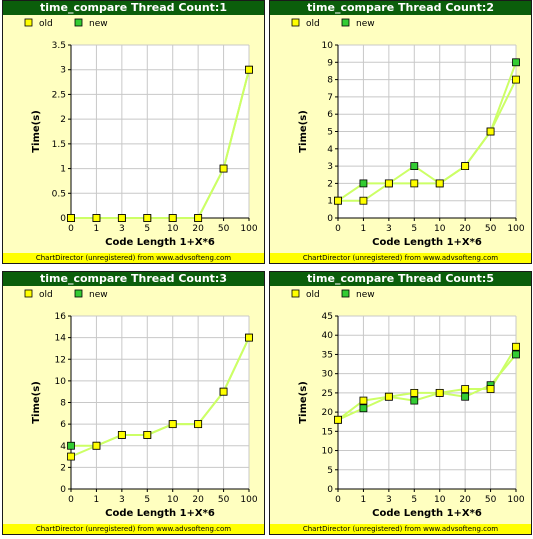  What do you see at coordinates (61, 339) in the screenshot?
I see `y-tick-label: 14` at bounding box center [61, 339].